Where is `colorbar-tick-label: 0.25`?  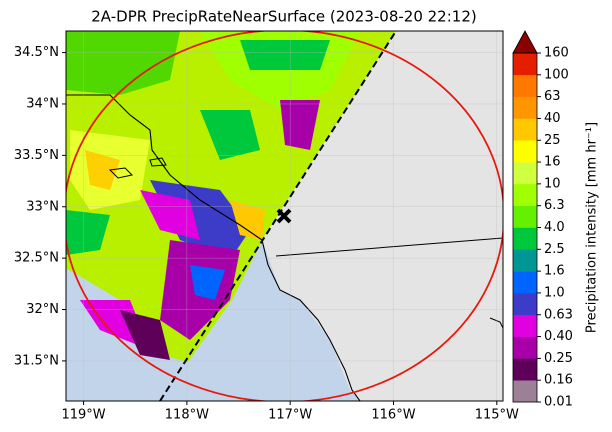
colorbar-tick-label: 0.25 is located at coordinates (558, 358).